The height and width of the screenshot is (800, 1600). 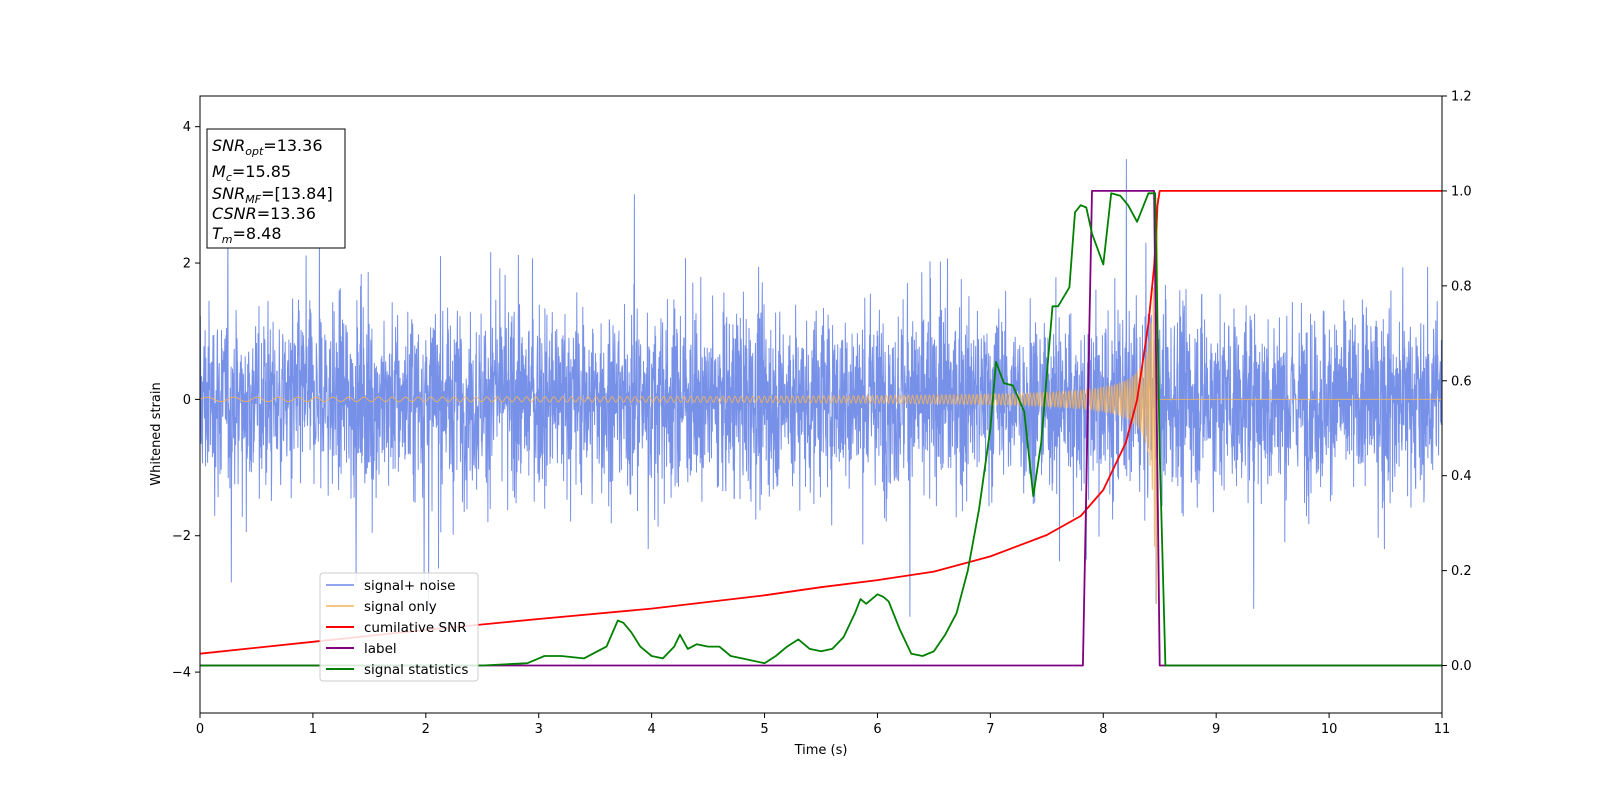 I want to click on annotation-line: SNRopt=13.36, so click(x=267, y=147).